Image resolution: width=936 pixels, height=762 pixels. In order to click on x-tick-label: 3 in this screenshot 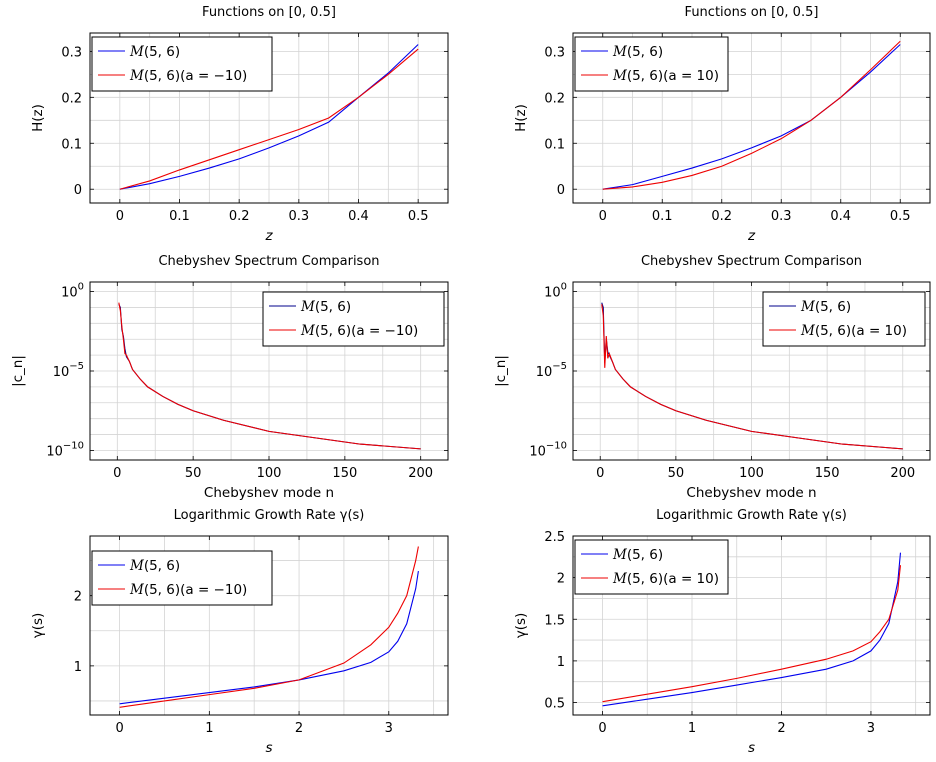, I will do `click(389, 728)`.